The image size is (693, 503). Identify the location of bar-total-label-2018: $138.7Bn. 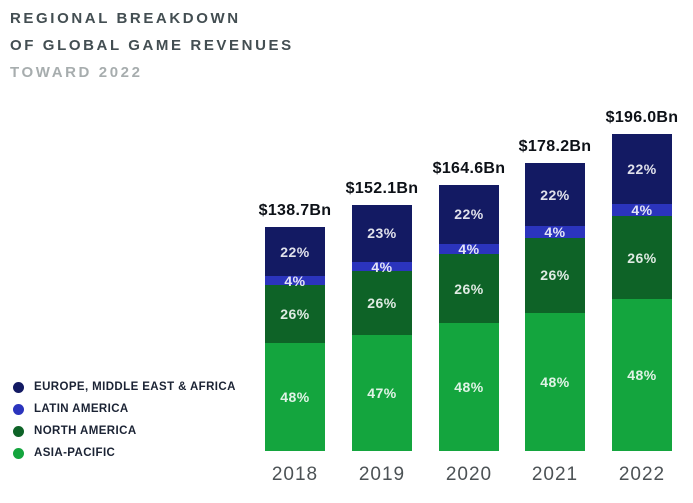
(295, 210).